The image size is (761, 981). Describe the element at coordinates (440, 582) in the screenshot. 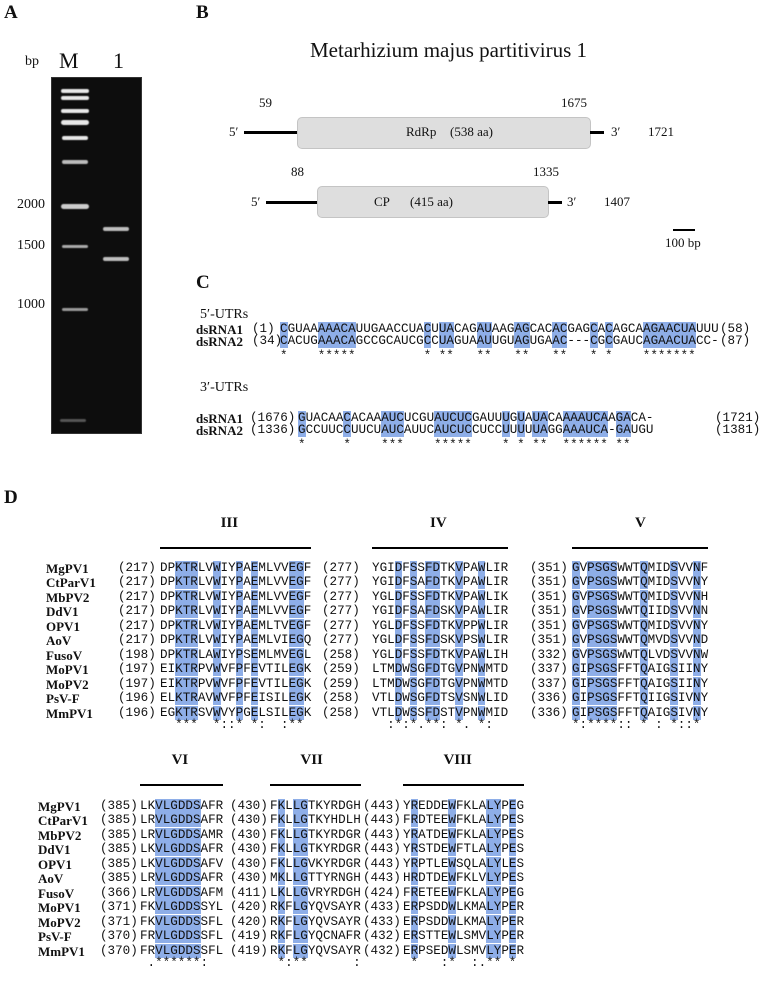

I see `protein-sequence: YGIDFSAFDTKVPAWLIR` at that location.